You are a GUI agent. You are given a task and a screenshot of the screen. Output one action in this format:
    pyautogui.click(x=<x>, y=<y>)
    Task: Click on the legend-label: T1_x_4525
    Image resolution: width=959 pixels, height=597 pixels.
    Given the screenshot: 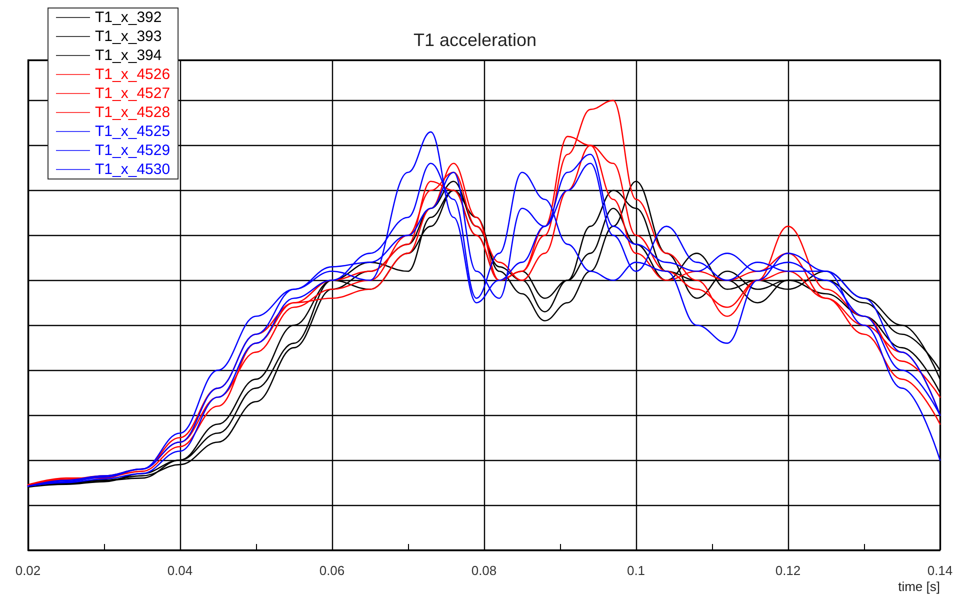 What is the action you would take?
    pyautogui.click(x=132, y=131)
    